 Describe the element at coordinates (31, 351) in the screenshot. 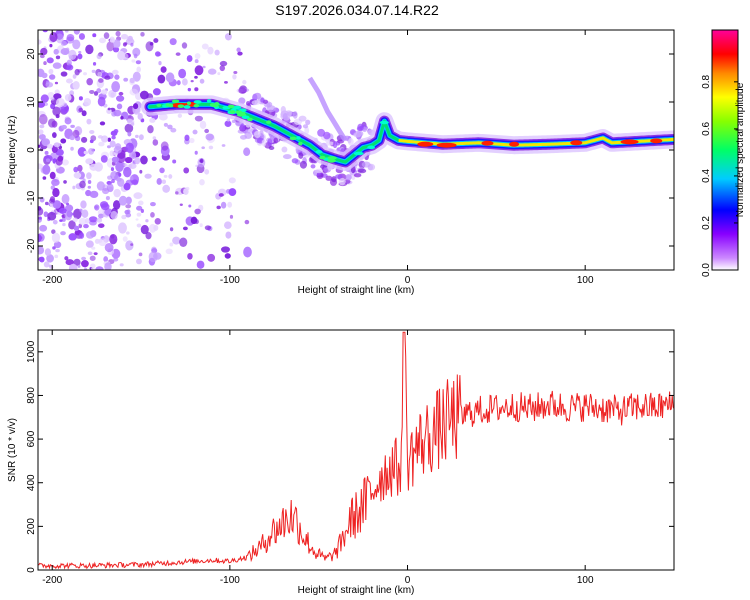

I see `y-tick-label: 1000` at that location.